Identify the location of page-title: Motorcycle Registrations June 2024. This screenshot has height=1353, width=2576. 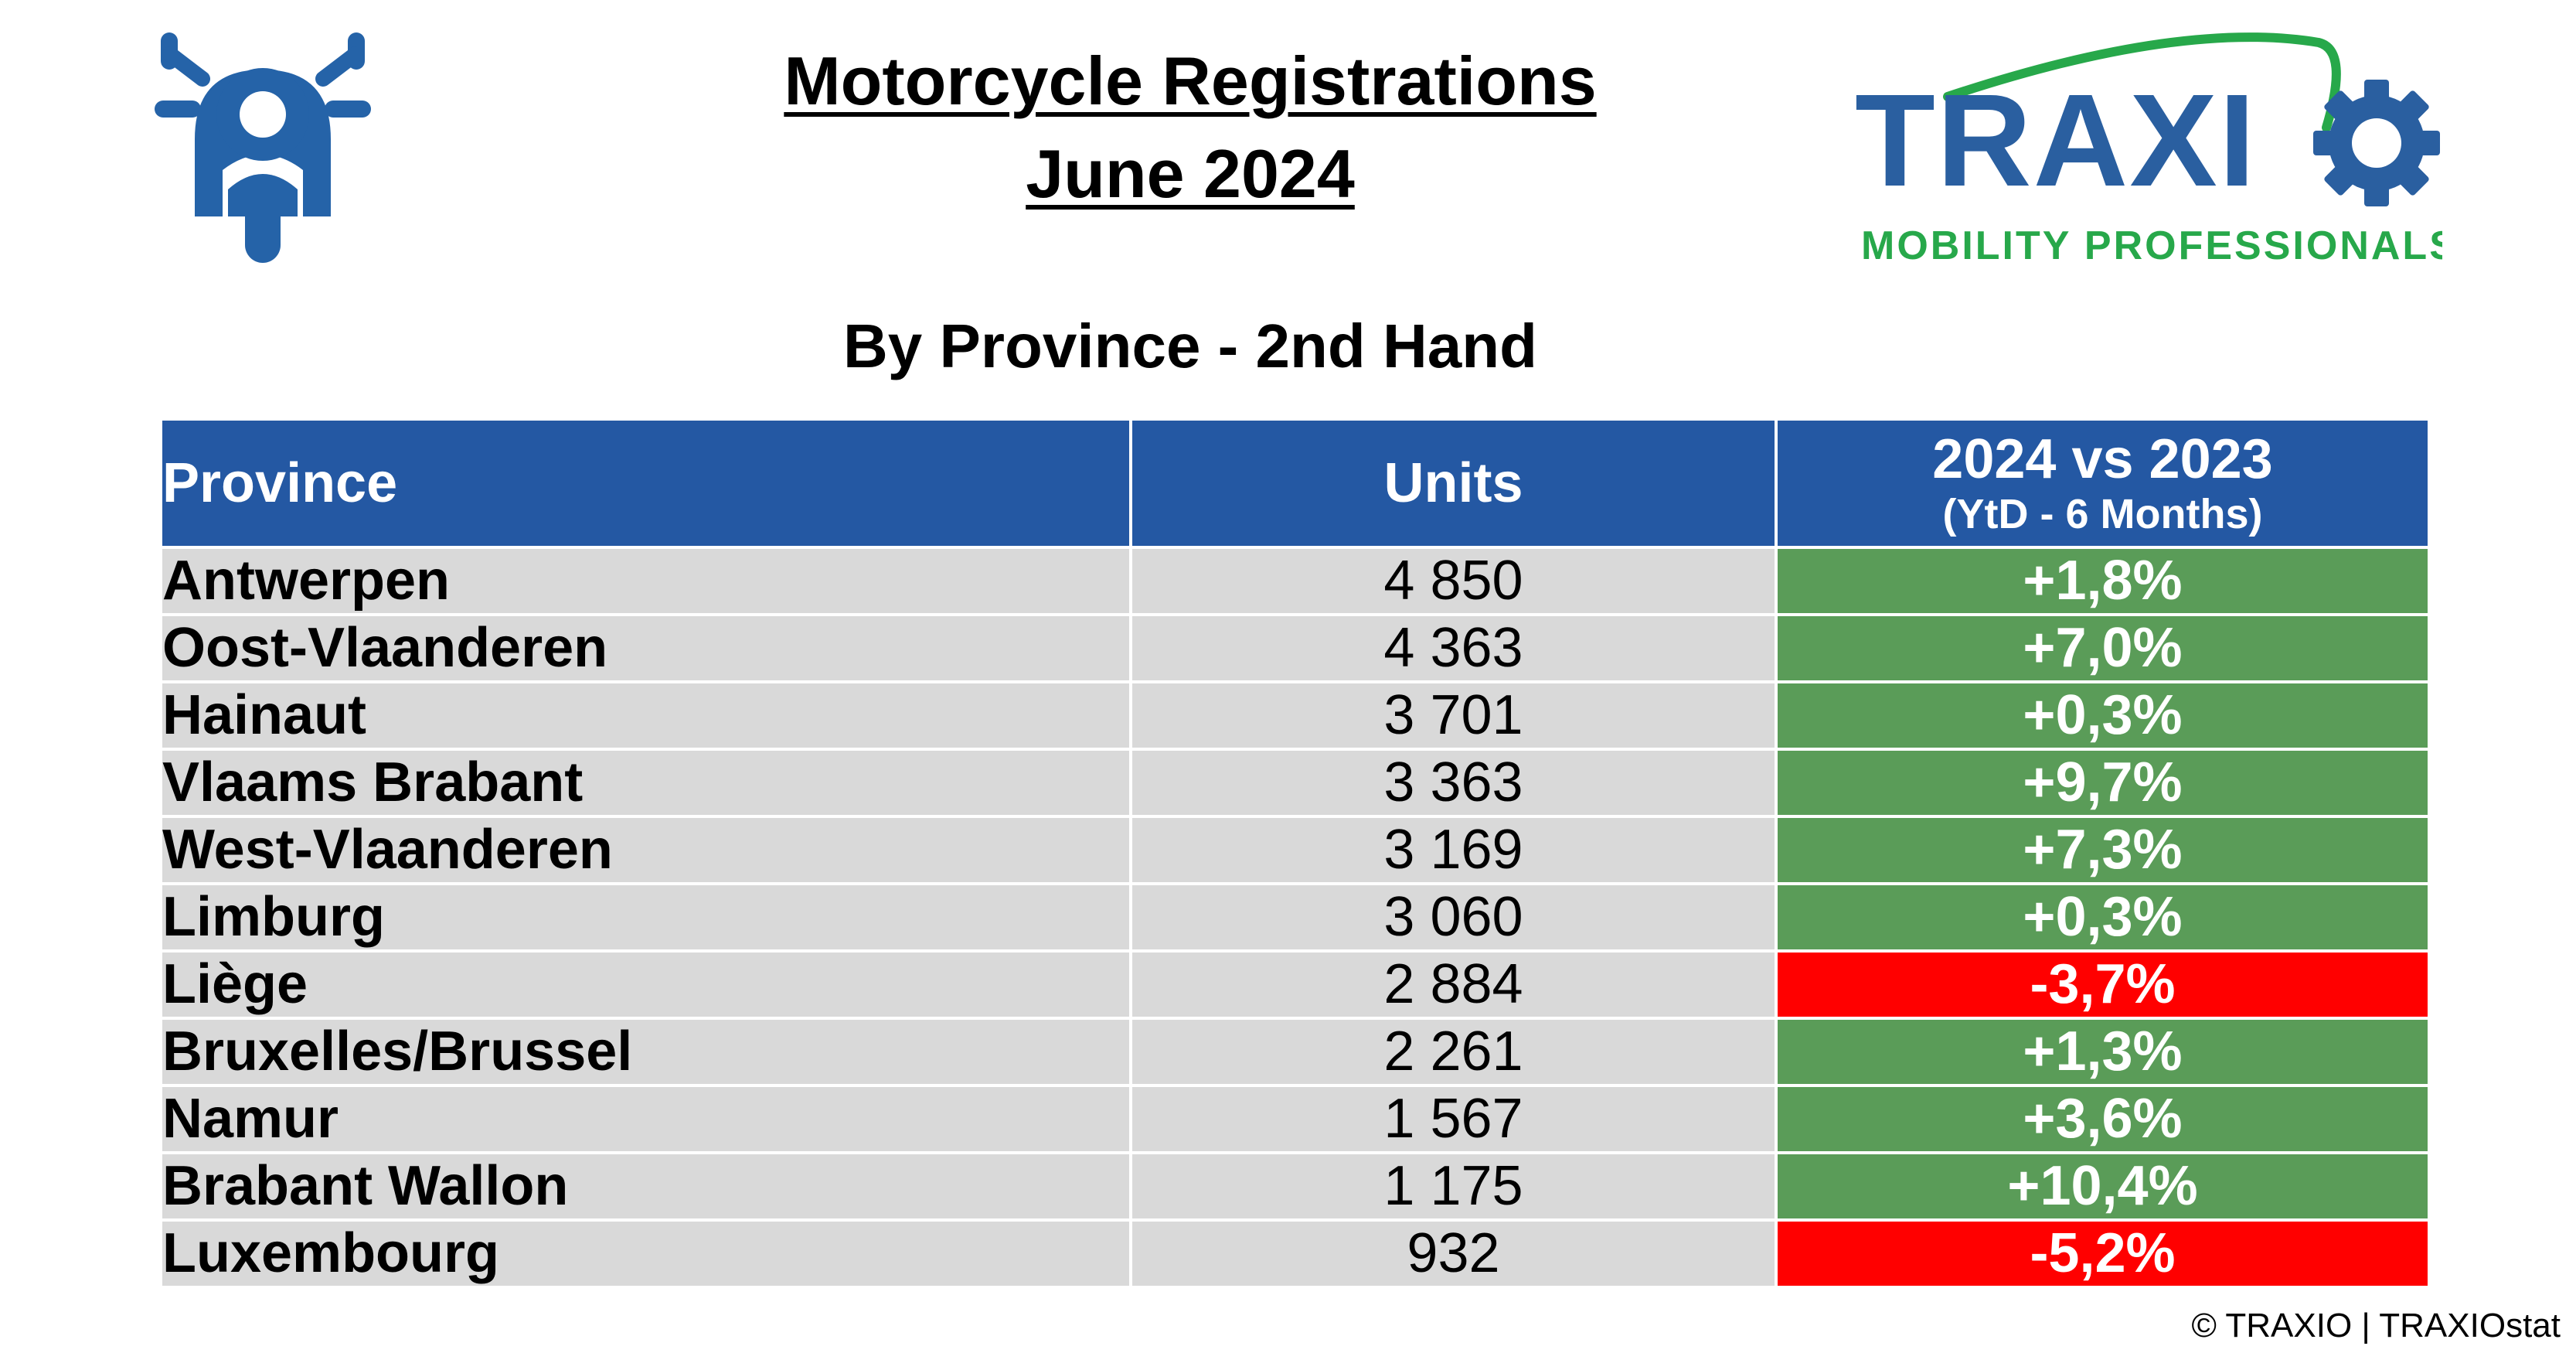
(1190, 127).